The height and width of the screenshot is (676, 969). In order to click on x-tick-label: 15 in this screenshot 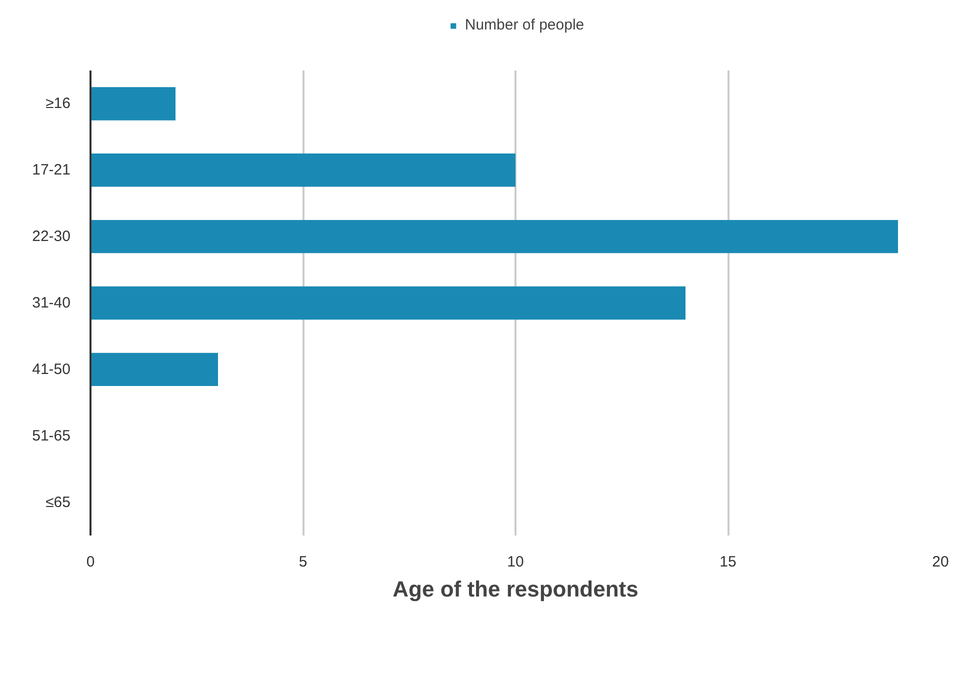, I will do `click(728, 562)`.